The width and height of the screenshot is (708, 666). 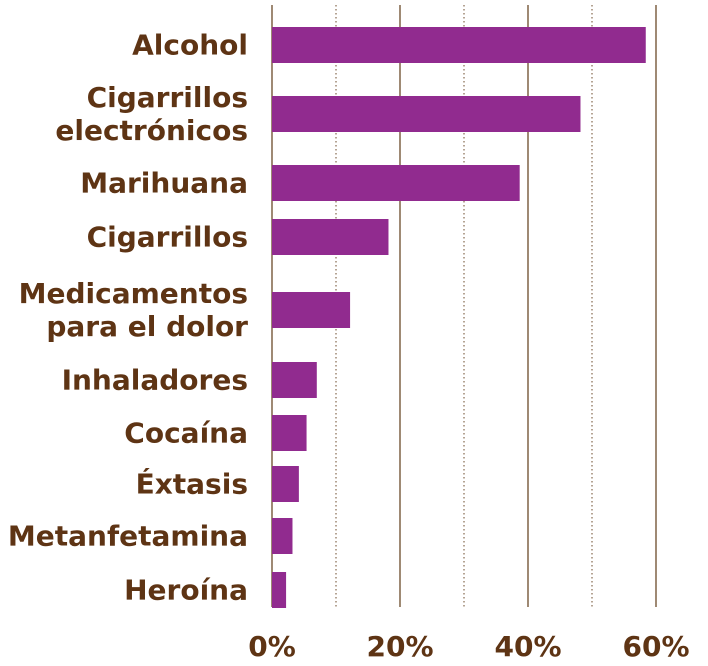 What do you see at coordinates (155, 380) in the screenshot?
I see `category-label: Inhaladores` at bounding box center [155, 380].